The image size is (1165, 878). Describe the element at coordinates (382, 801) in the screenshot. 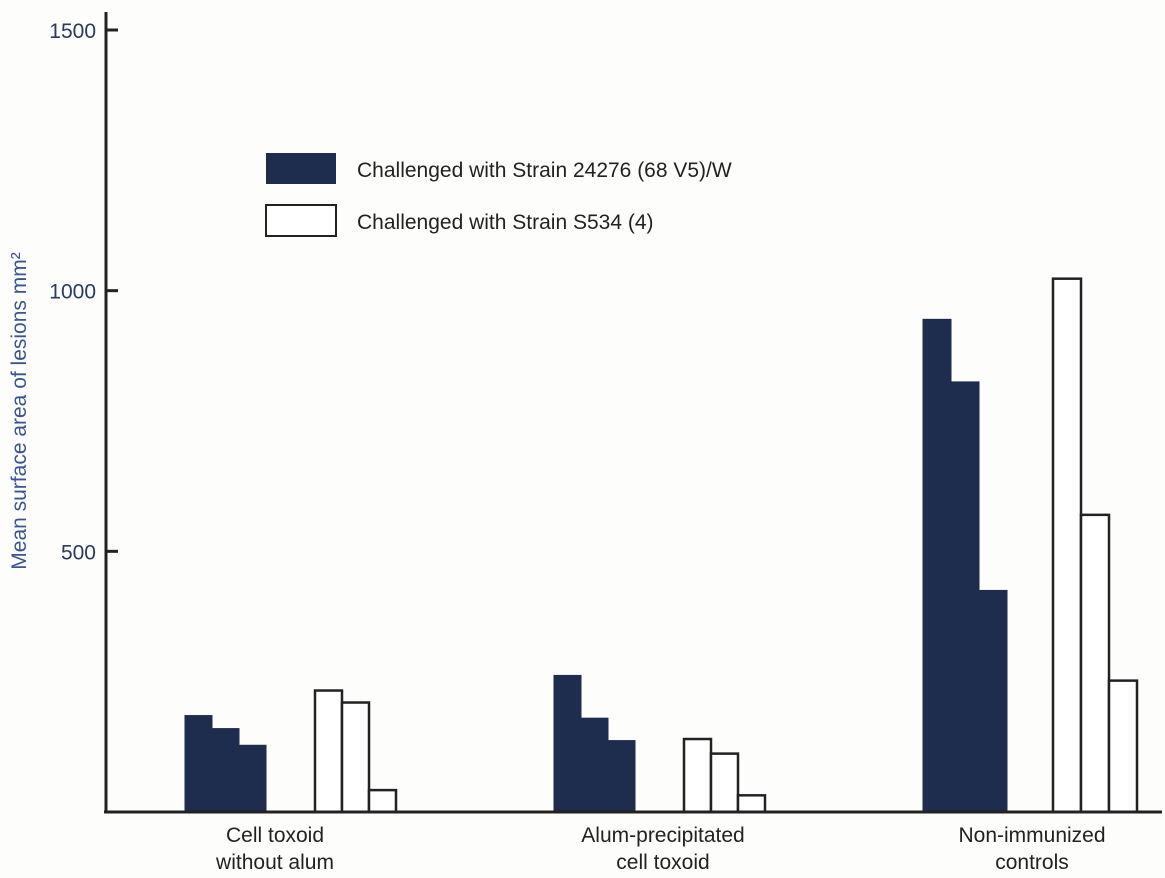

I see `bar-open-g1-b3` at that location.